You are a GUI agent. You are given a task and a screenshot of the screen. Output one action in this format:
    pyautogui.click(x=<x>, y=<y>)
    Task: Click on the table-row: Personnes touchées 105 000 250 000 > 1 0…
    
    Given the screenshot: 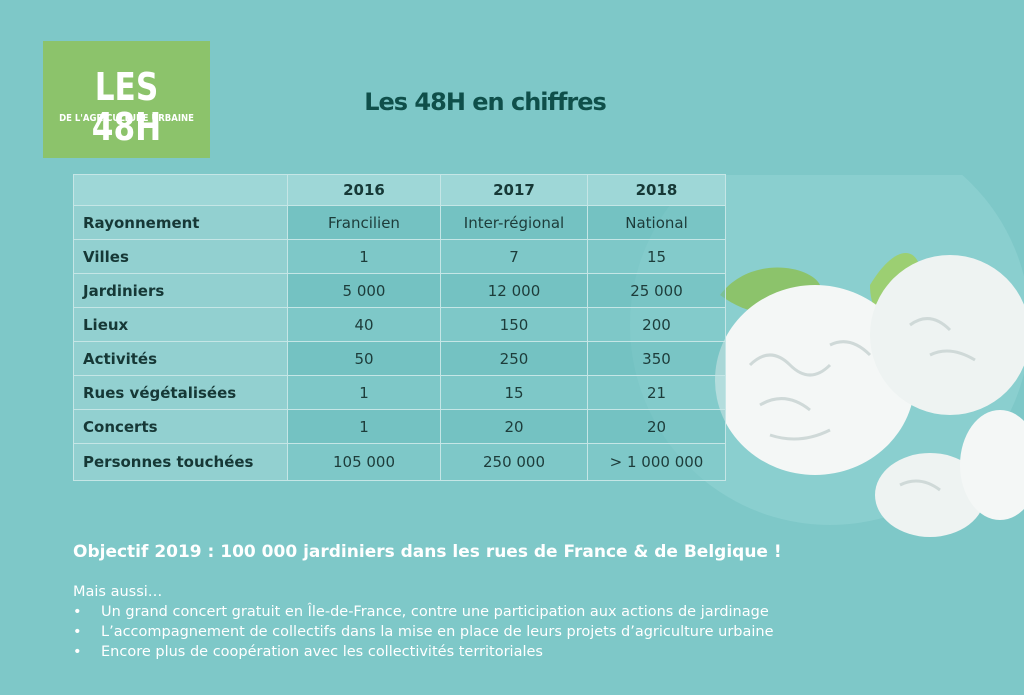 What is the action you would take?
    pyautogui.click(x=399, y=462)
    